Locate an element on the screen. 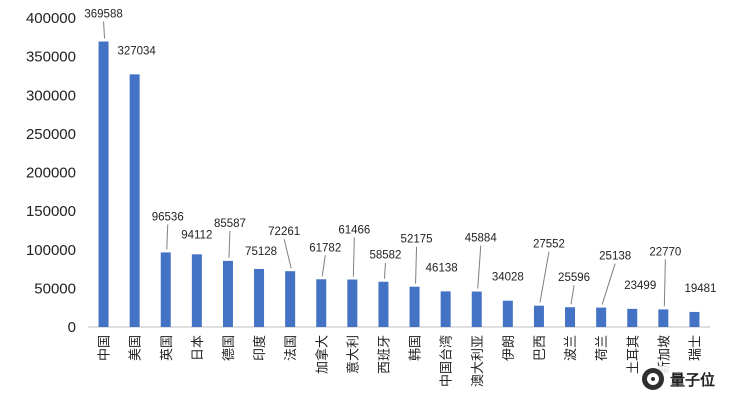 This screenshot has width=741, height=414. category-label: 荷兰 is located at coordinates (602, 348).